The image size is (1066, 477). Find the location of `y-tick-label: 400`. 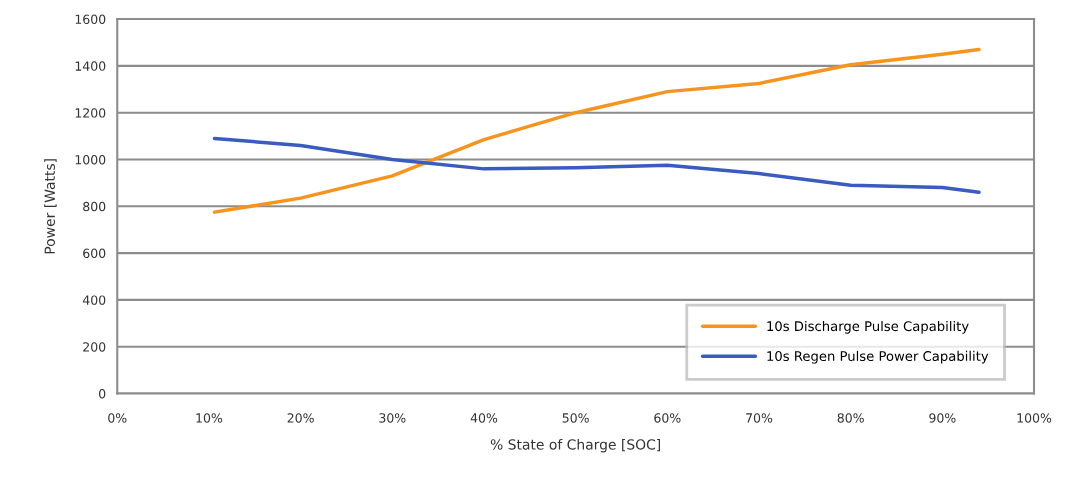

y-tick-label: 400 is located at coordinates (94, 300).